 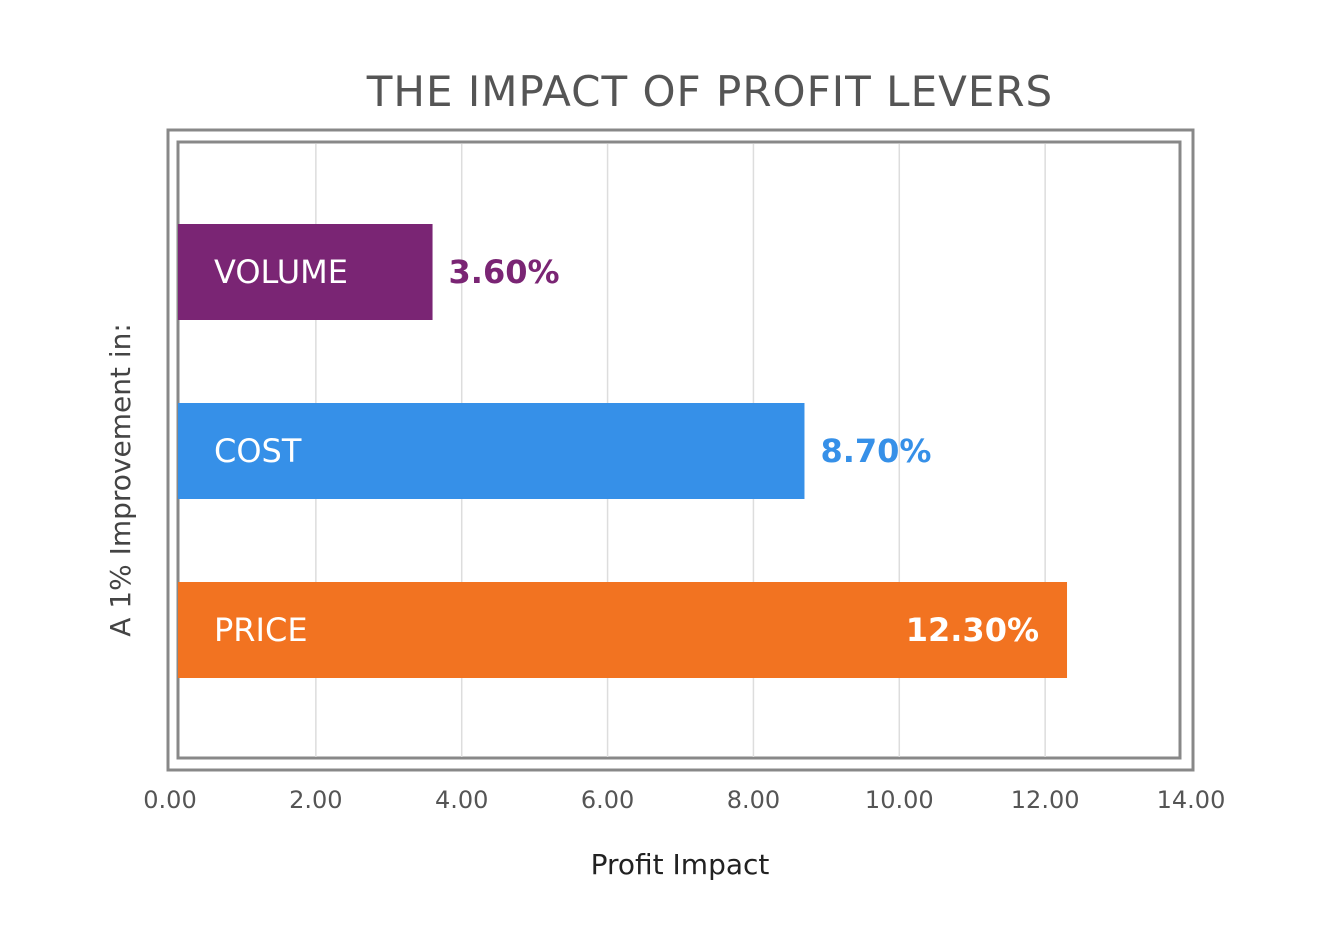 What do you see at coordinates (491, 451) in the screenshot?
I see `bar-cost` at bounding box center [491, 451].